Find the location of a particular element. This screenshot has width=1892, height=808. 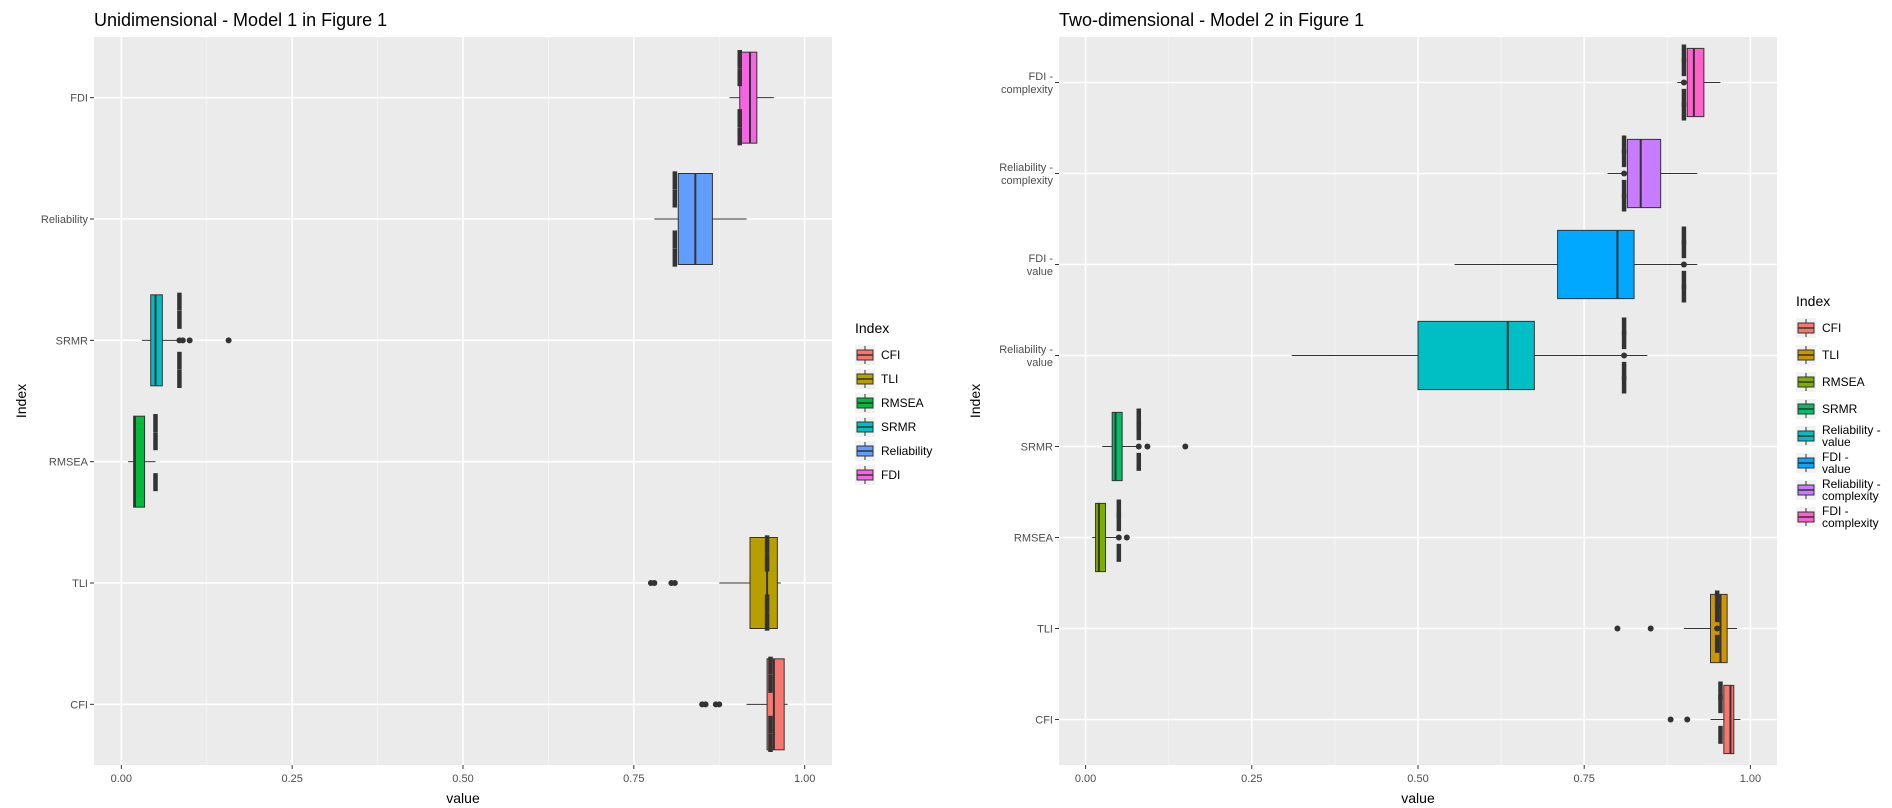

left-legend-item-fdi: FDI is located at coordinates (877, 475).